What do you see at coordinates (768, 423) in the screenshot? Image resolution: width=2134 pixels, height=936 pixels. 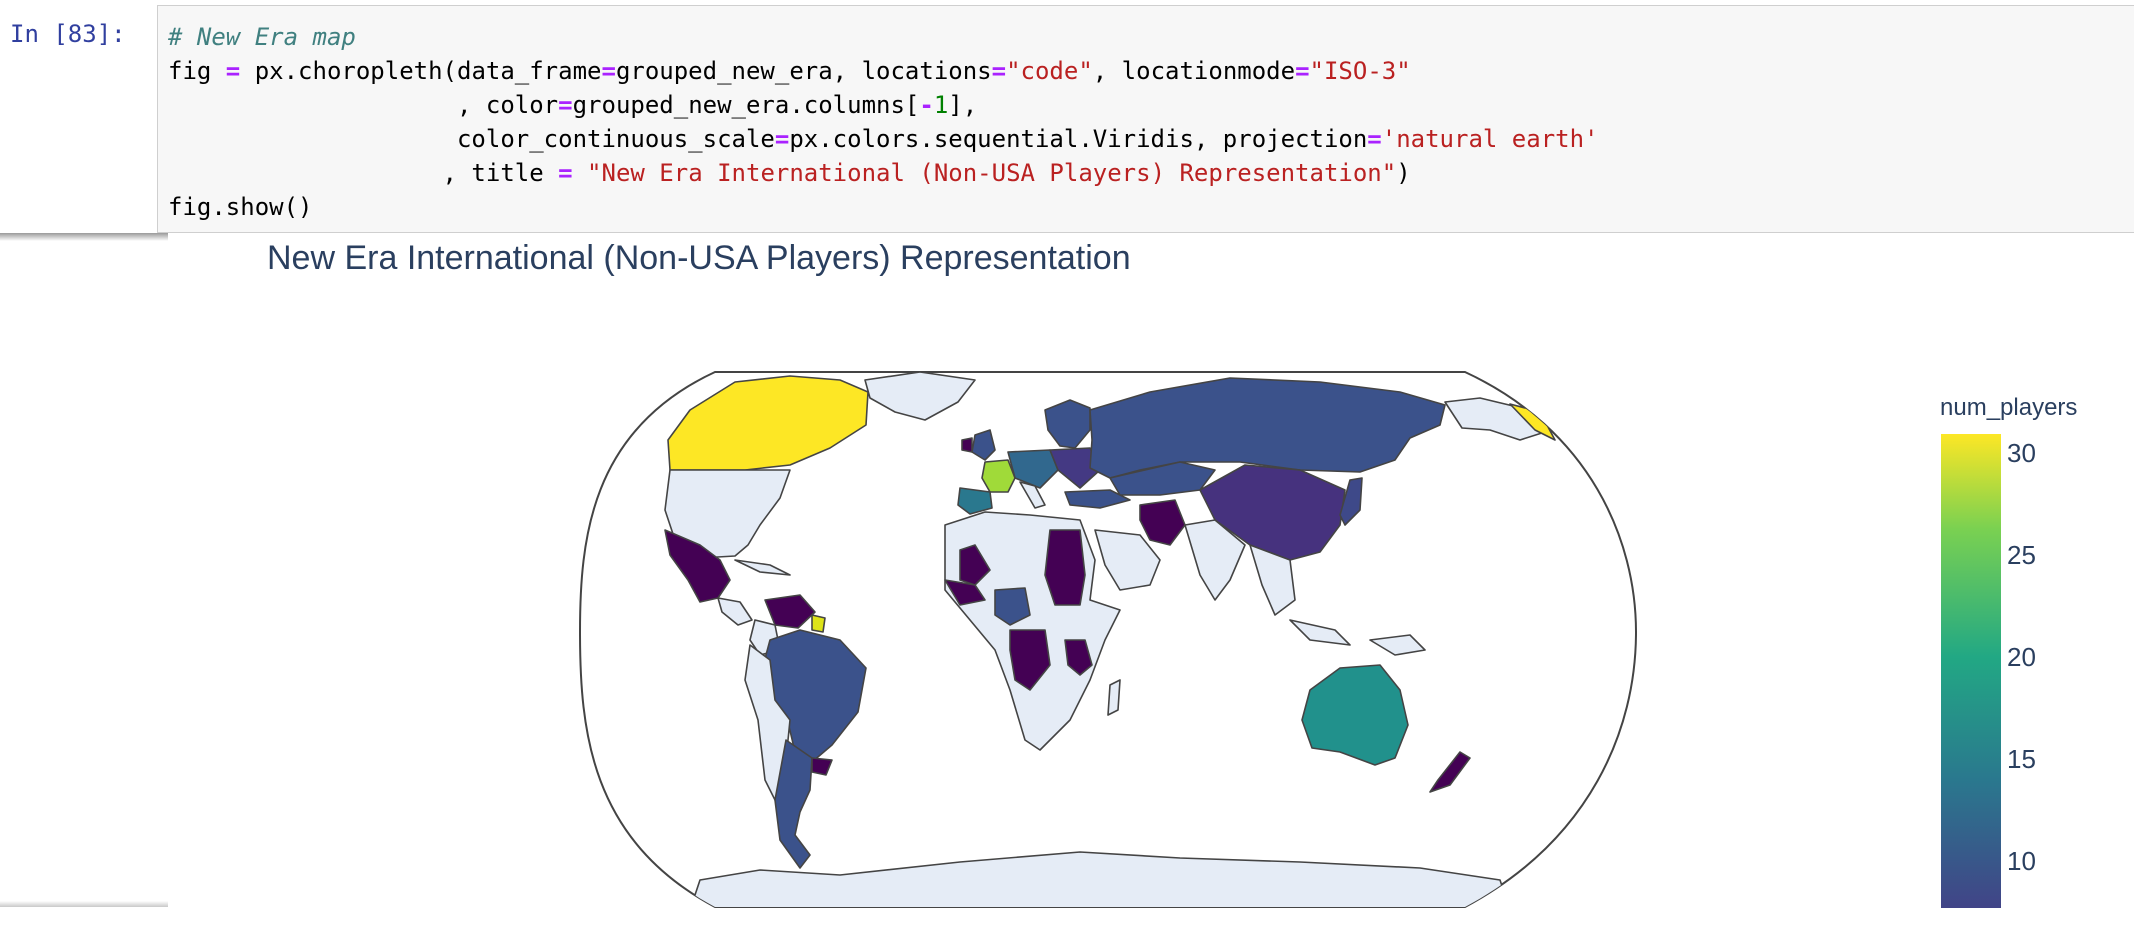 I see `region-canada` at bounding box center [768, 423].